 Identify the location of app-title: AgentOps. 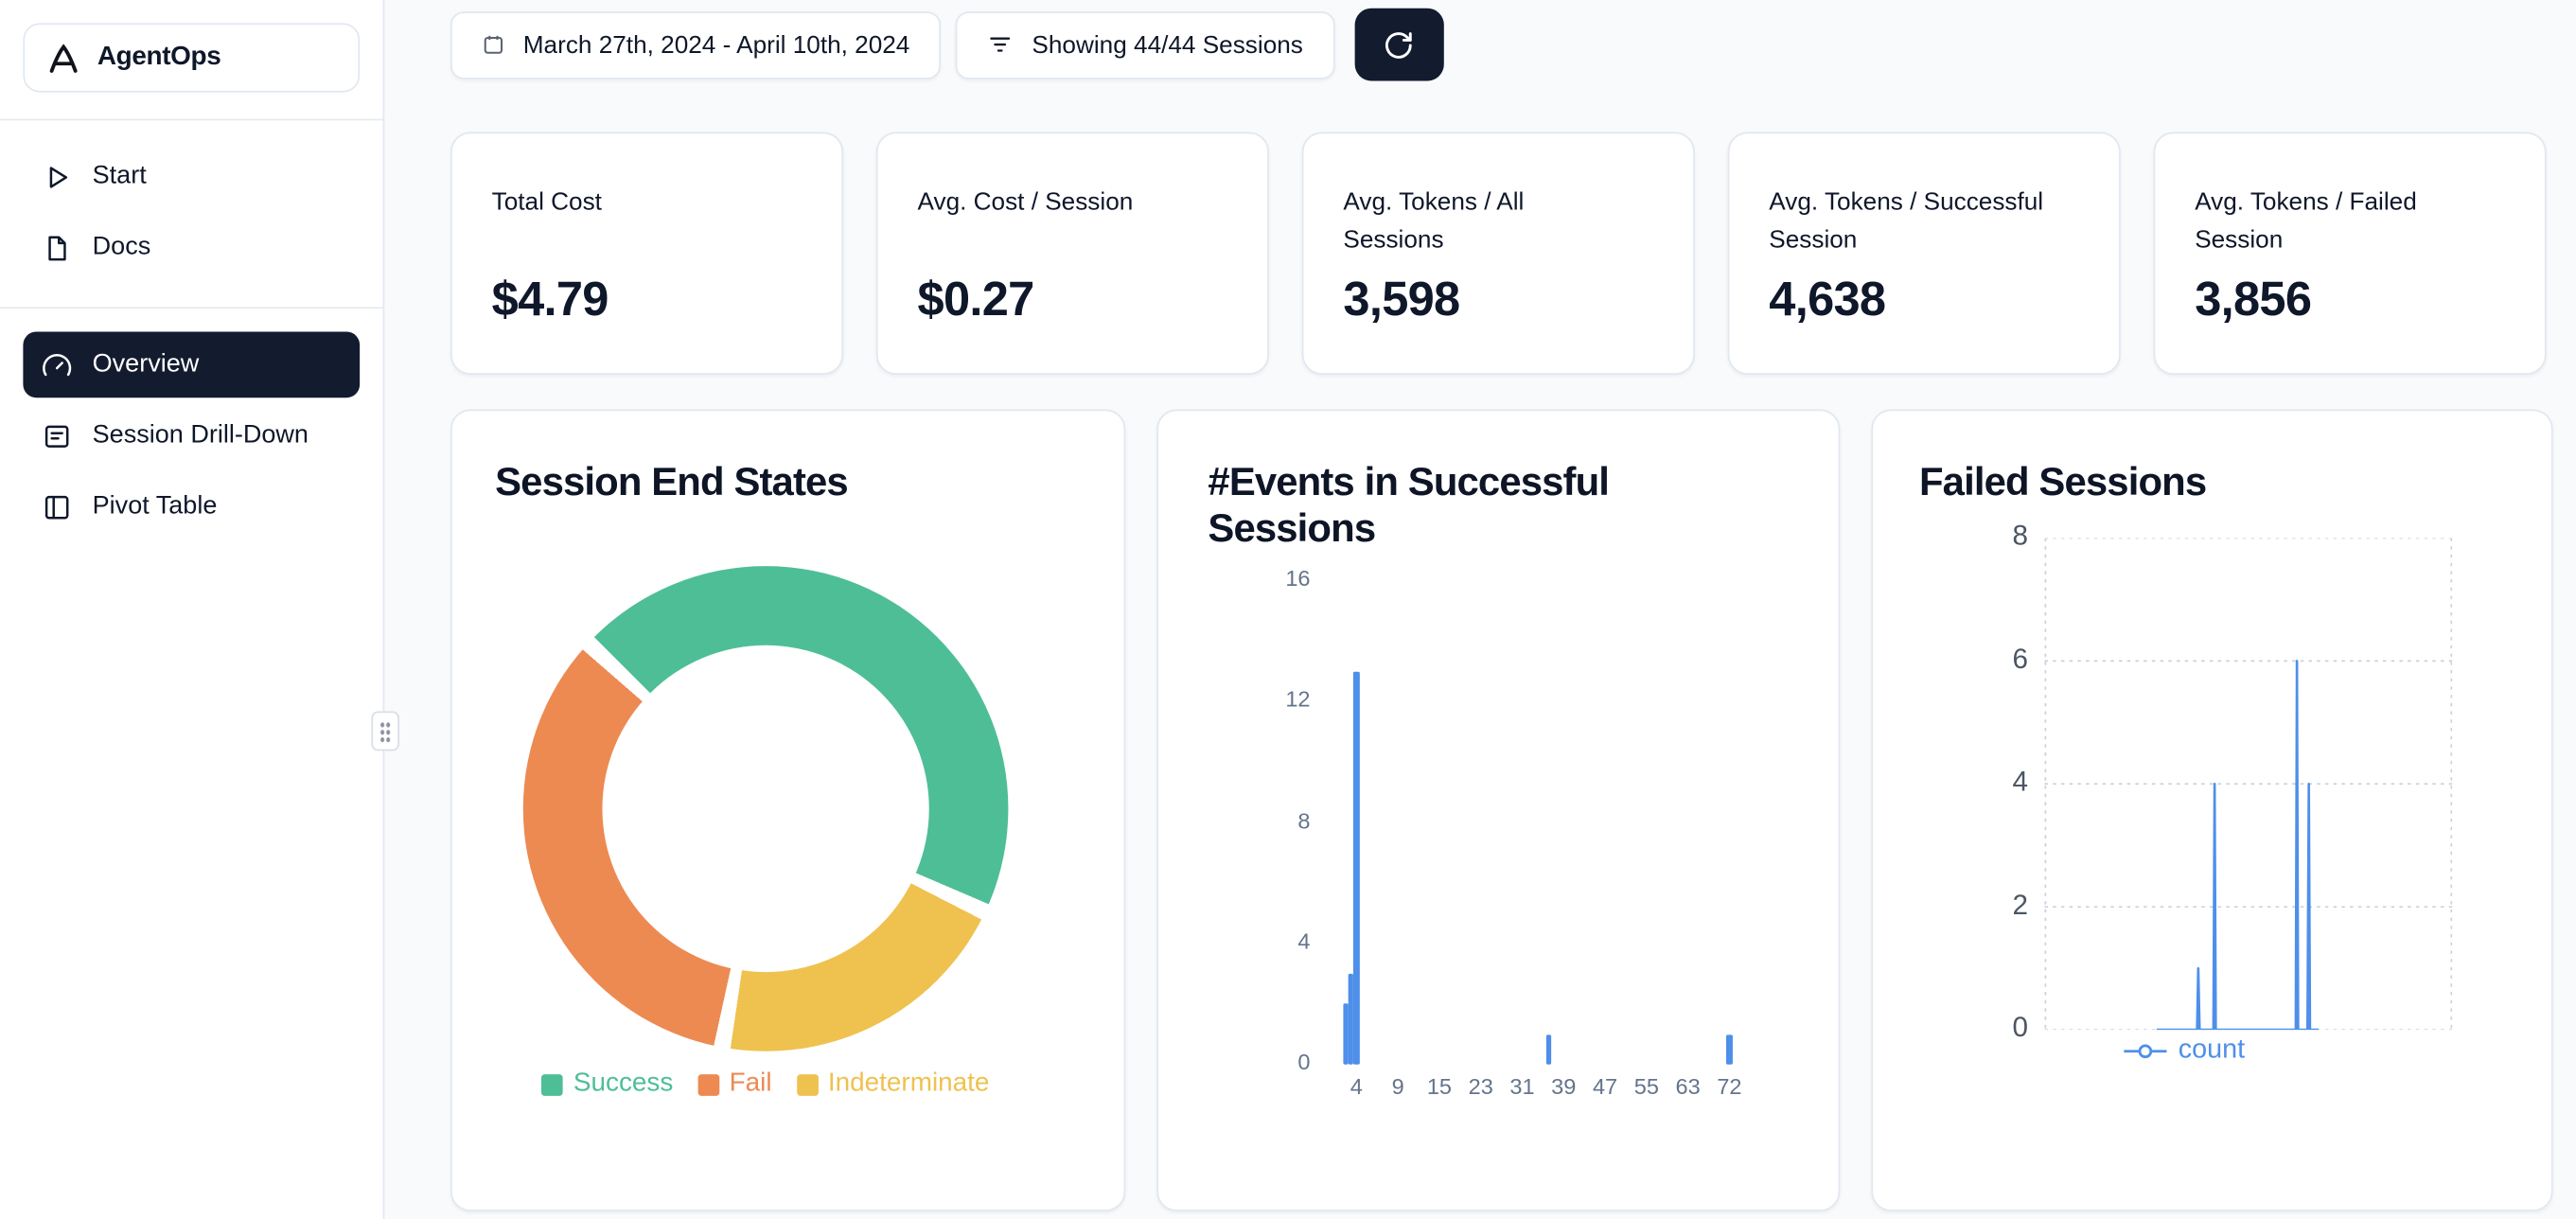
(159, 57).